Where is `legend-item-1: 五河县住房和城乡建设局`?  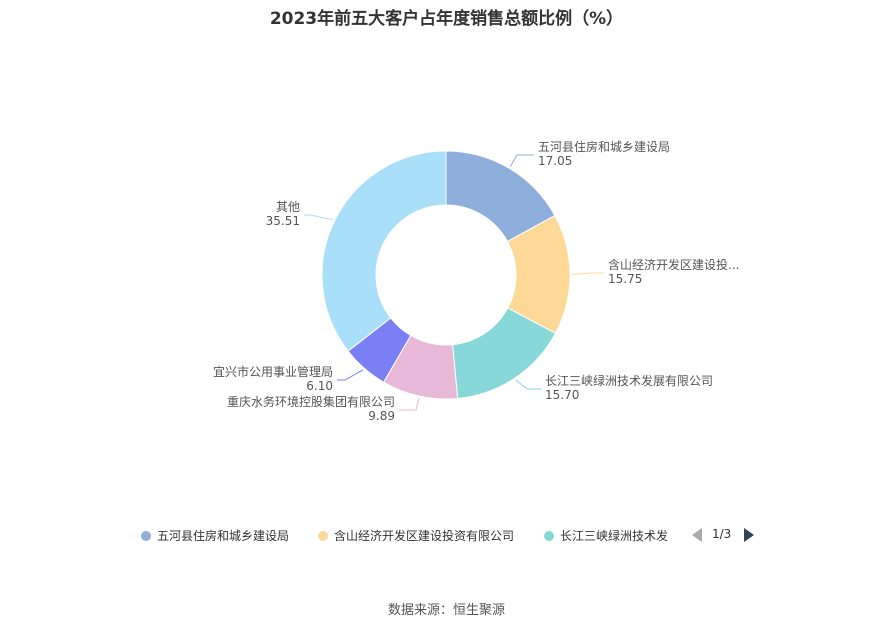 legend-item-1: 五河县住房和城乡建设局 is located at coordinates (215, 535).